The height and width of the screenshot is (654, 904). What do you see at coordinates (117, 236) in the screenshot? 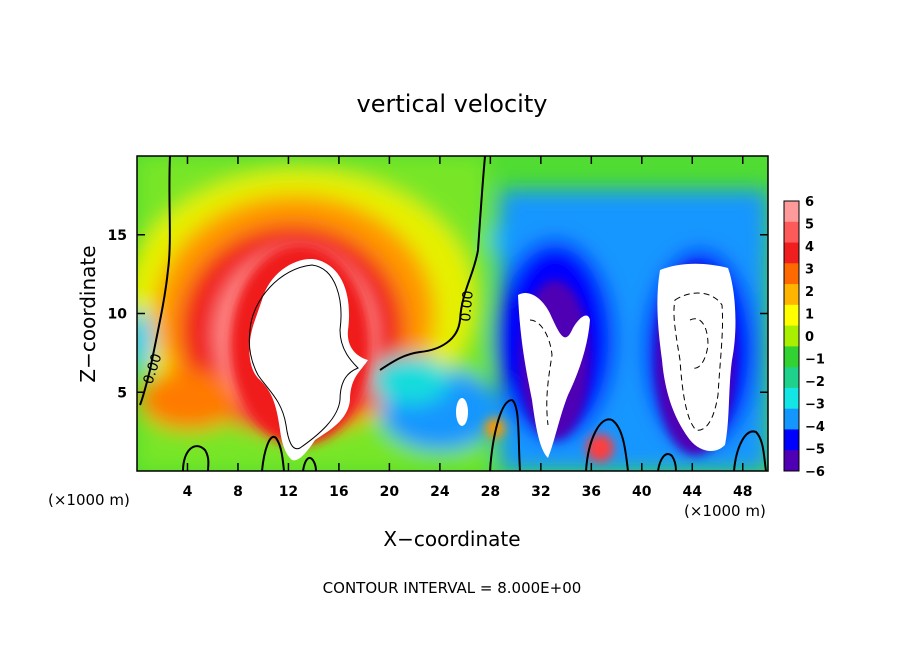
I see `y-tick-label: 15` at bounding box center [117, 236].